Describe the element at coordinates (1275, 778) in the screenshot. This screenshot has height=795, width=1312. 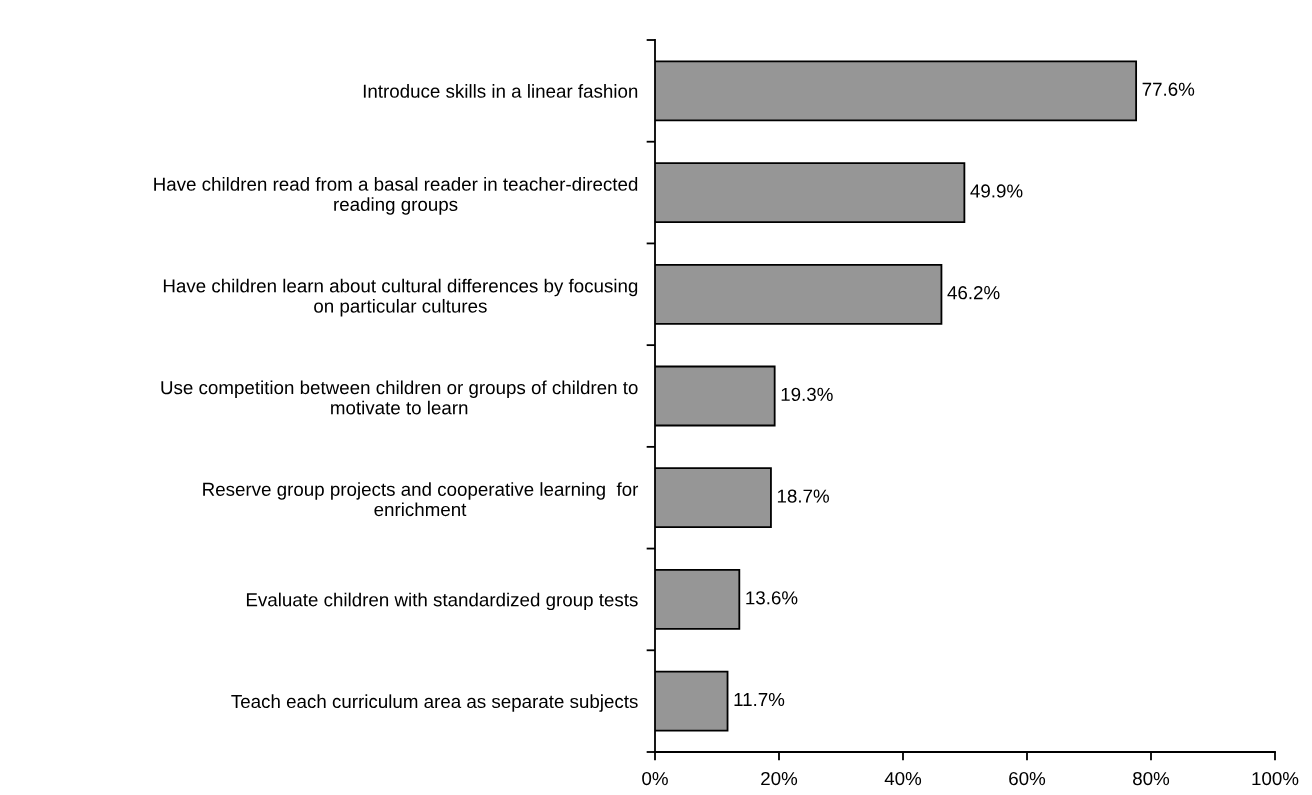
I see `x-tick-label: 100%` at that location.